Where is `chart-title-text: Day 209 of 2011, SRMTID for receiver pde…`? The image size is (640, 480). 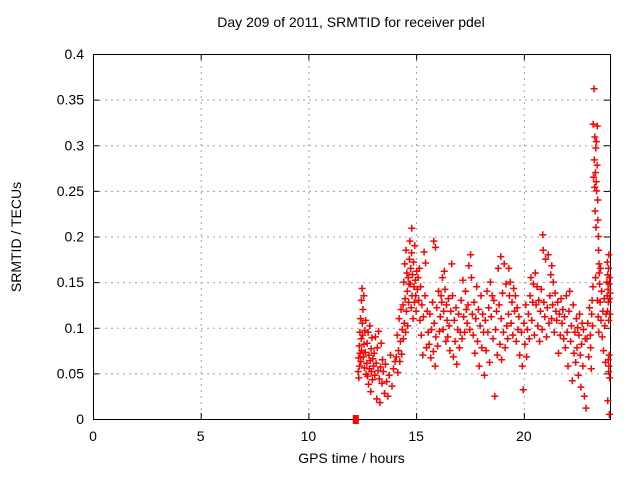 chart-title-text: Day 209 of 2011, SRMTID for receiver pde… is located at coordinates (351, 22).